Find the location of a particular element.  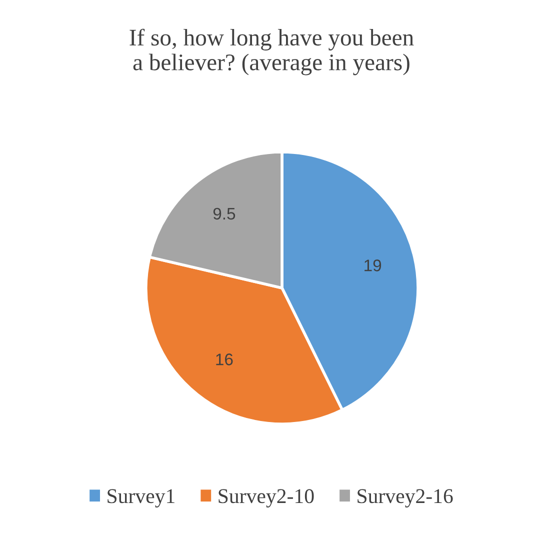

legend-label: Survey2-10 is located at coordinates (266, 498).